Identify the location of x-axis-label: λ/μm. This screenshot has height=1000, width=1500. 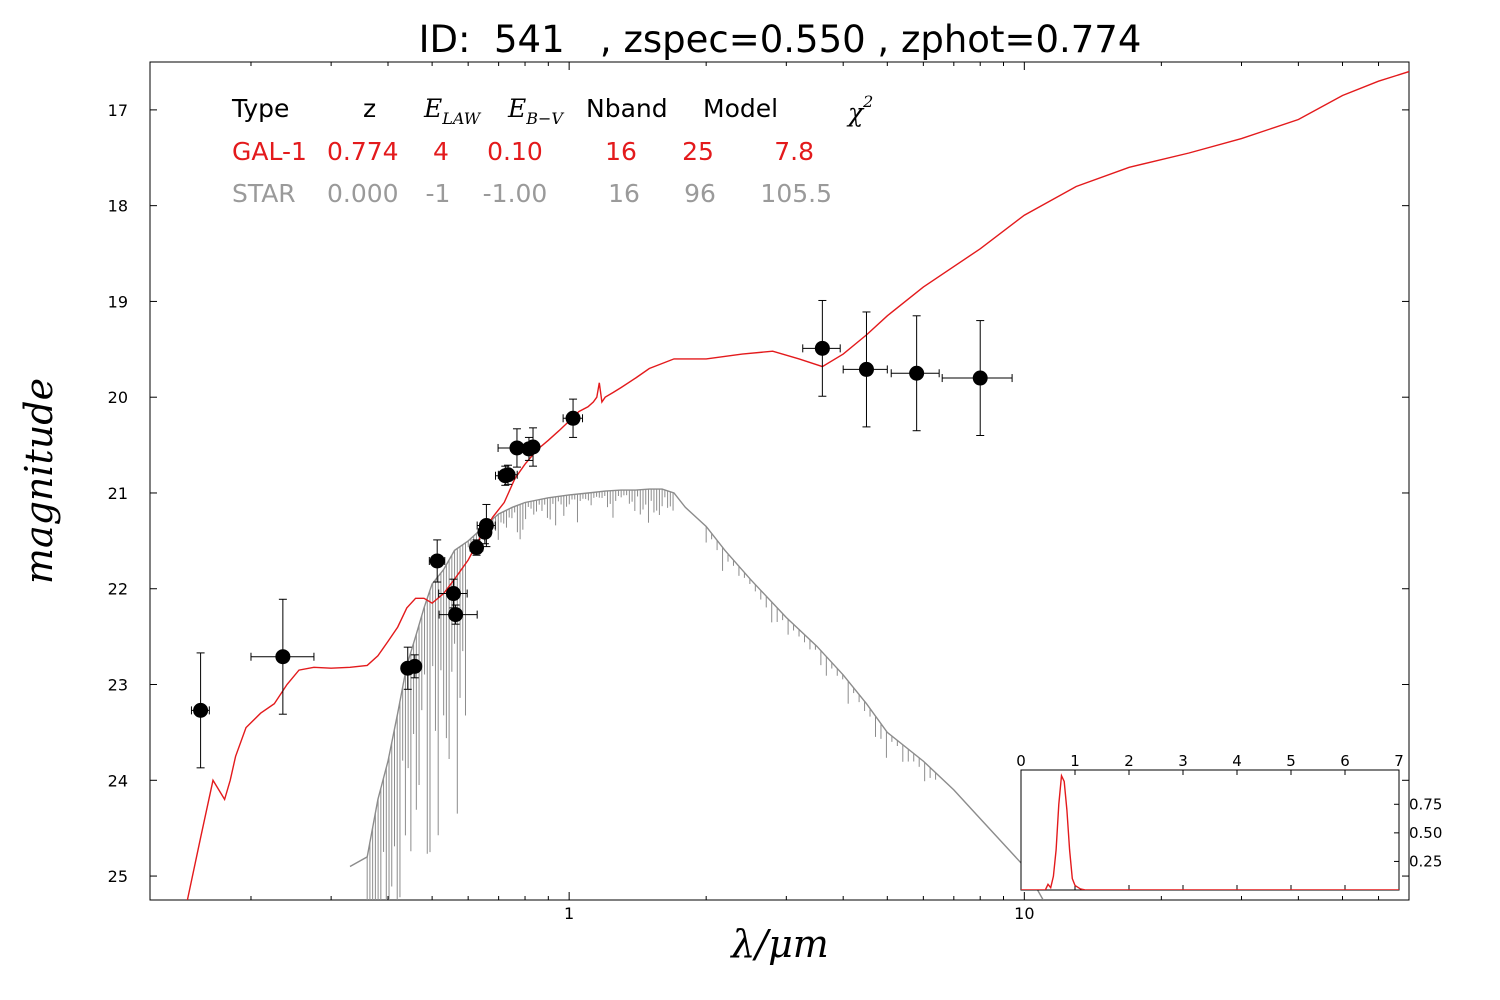
(779, 944).